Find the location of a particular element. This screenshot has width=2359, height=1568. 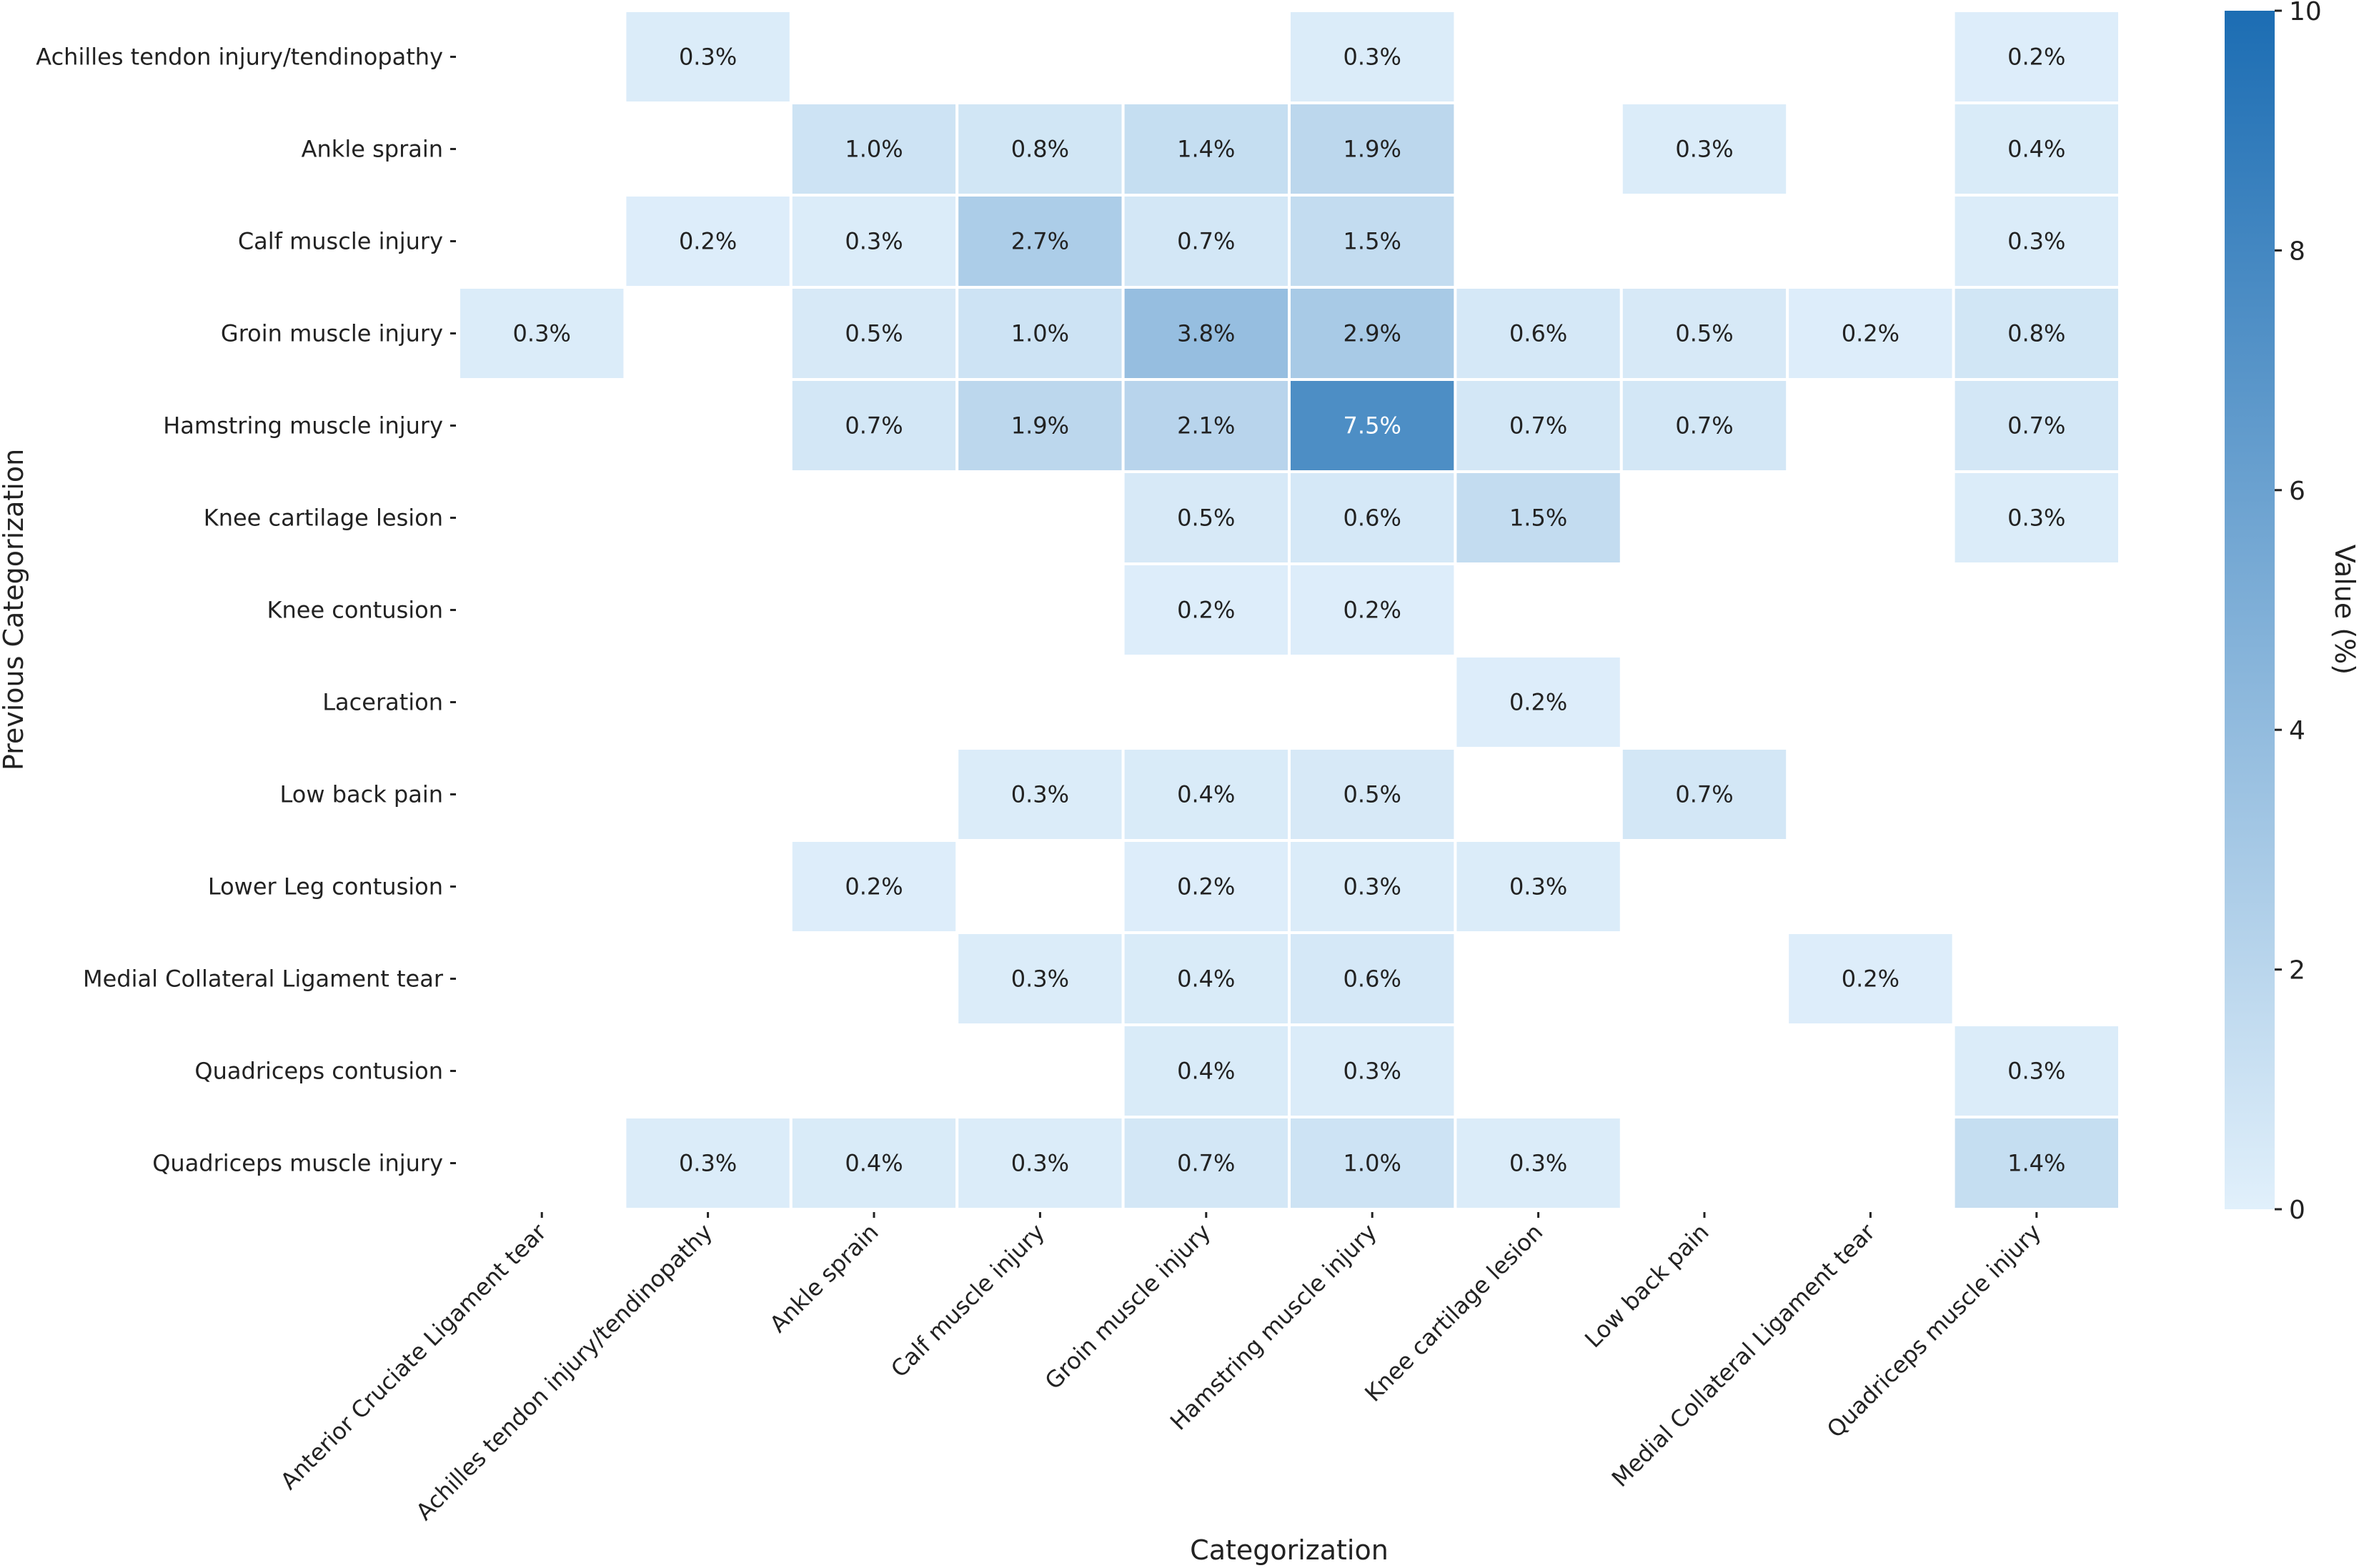

cell-value-label: 2.9% is located at coordinates (1372, 333).